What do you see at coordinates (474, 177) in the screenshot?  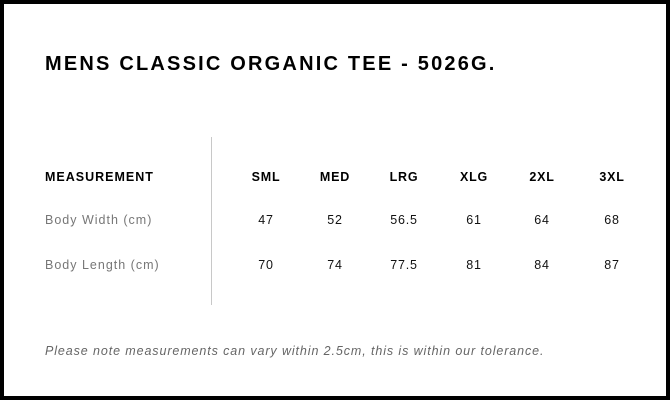 I see `size-header: XLG` at bounding box center [474, 177].